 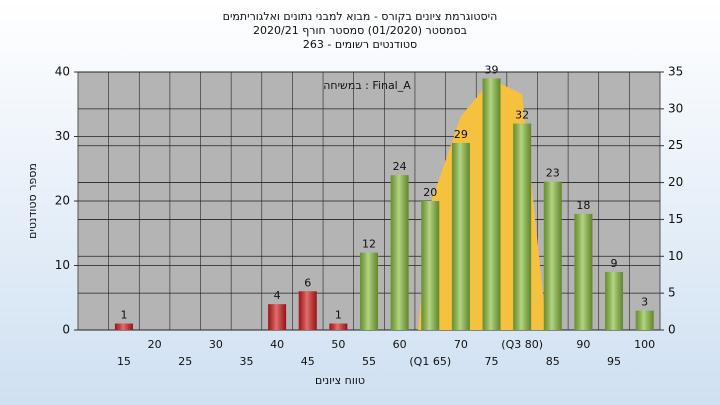 What do you see at coordinates (522, 344) in the screenshot?
I see `x-tick-label: (Q3 80)` at bounding box center [522, 344].